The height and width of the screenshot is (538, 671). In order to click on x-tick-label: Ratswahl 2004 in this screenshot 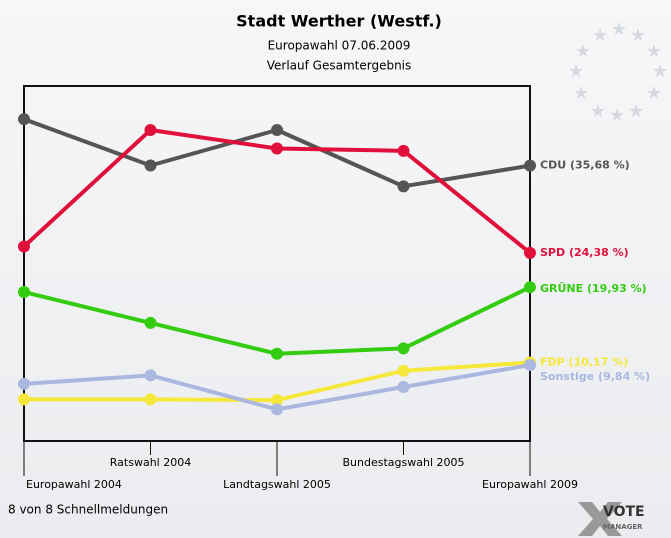, I will do `click(150, 462)`.